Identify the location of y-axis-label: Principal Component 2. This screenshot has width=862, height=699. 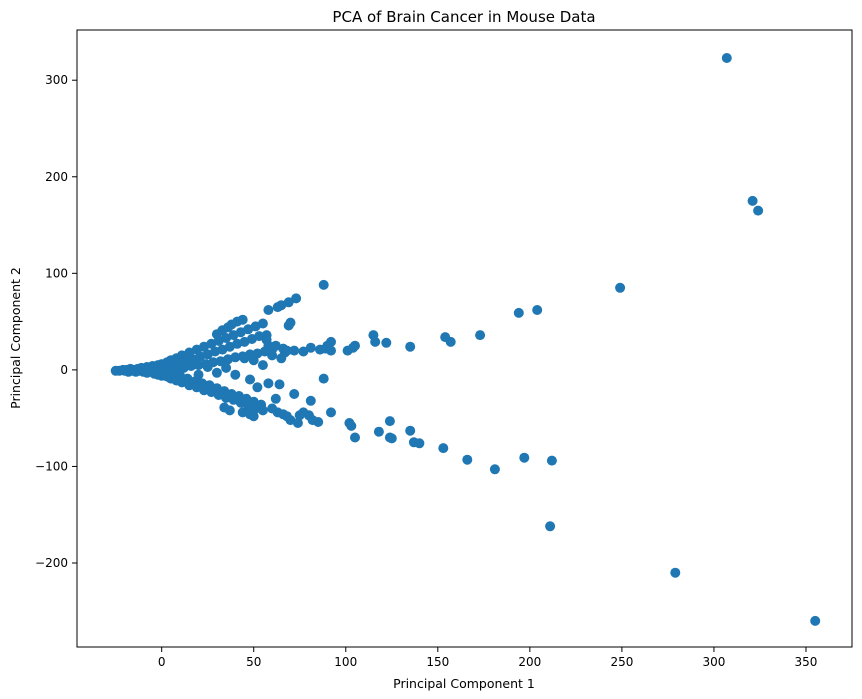
(15, 338).